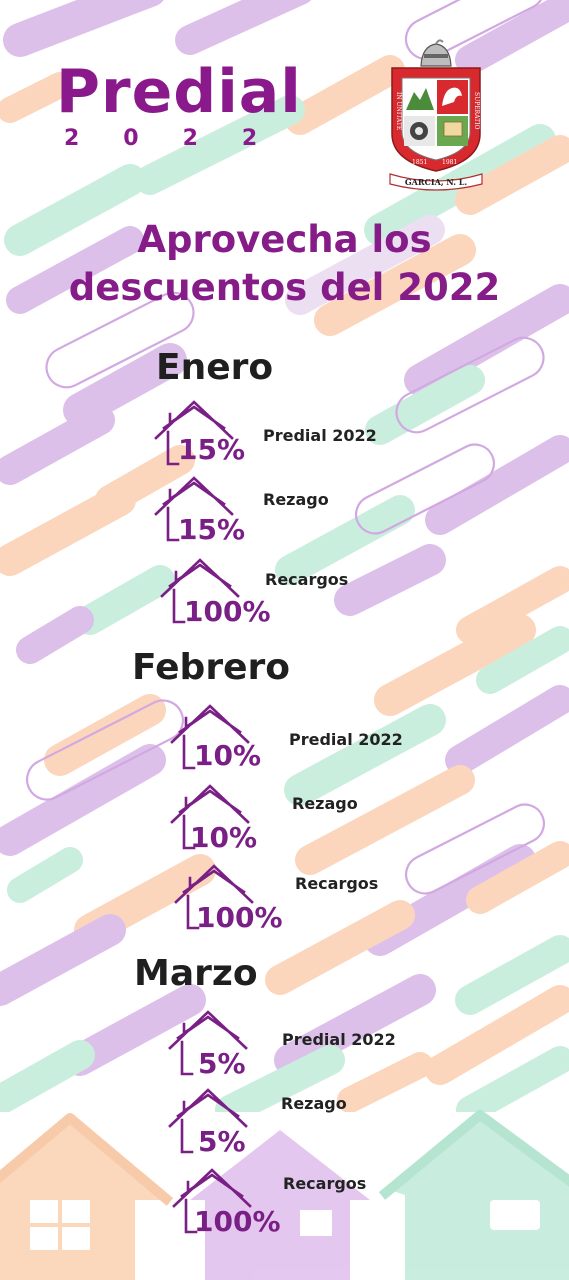 This screenshot has width=569, height=1280. What do you see at coordinates (222, 1141) in the screenshot?
I see `marzo-rezago-percent: 5%` at bounding box center [222, 1141].